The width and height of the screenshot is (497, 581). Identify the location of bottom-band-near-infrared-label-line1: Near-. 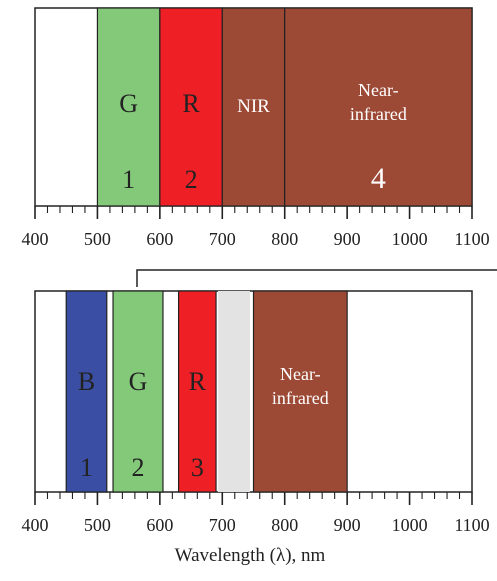
(300, 374).